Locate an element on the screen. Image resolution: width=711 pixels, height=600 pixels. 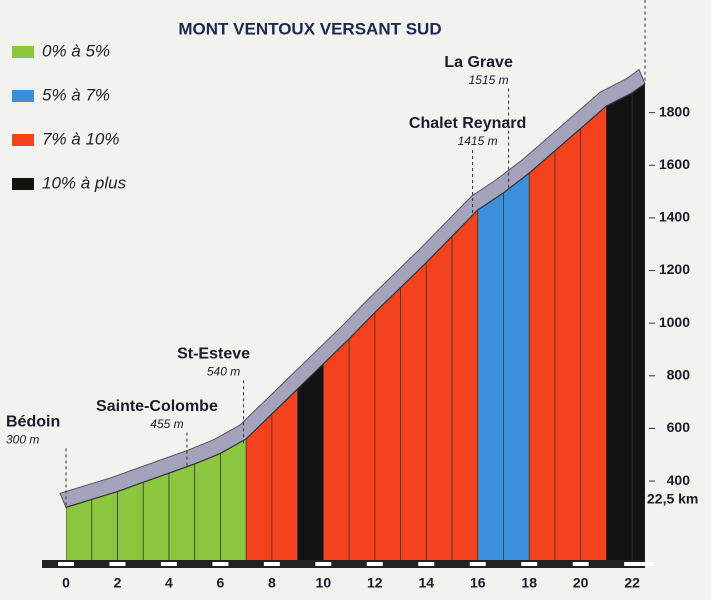
legend-label: 5% à 7% is located at coordinates (76, 94).